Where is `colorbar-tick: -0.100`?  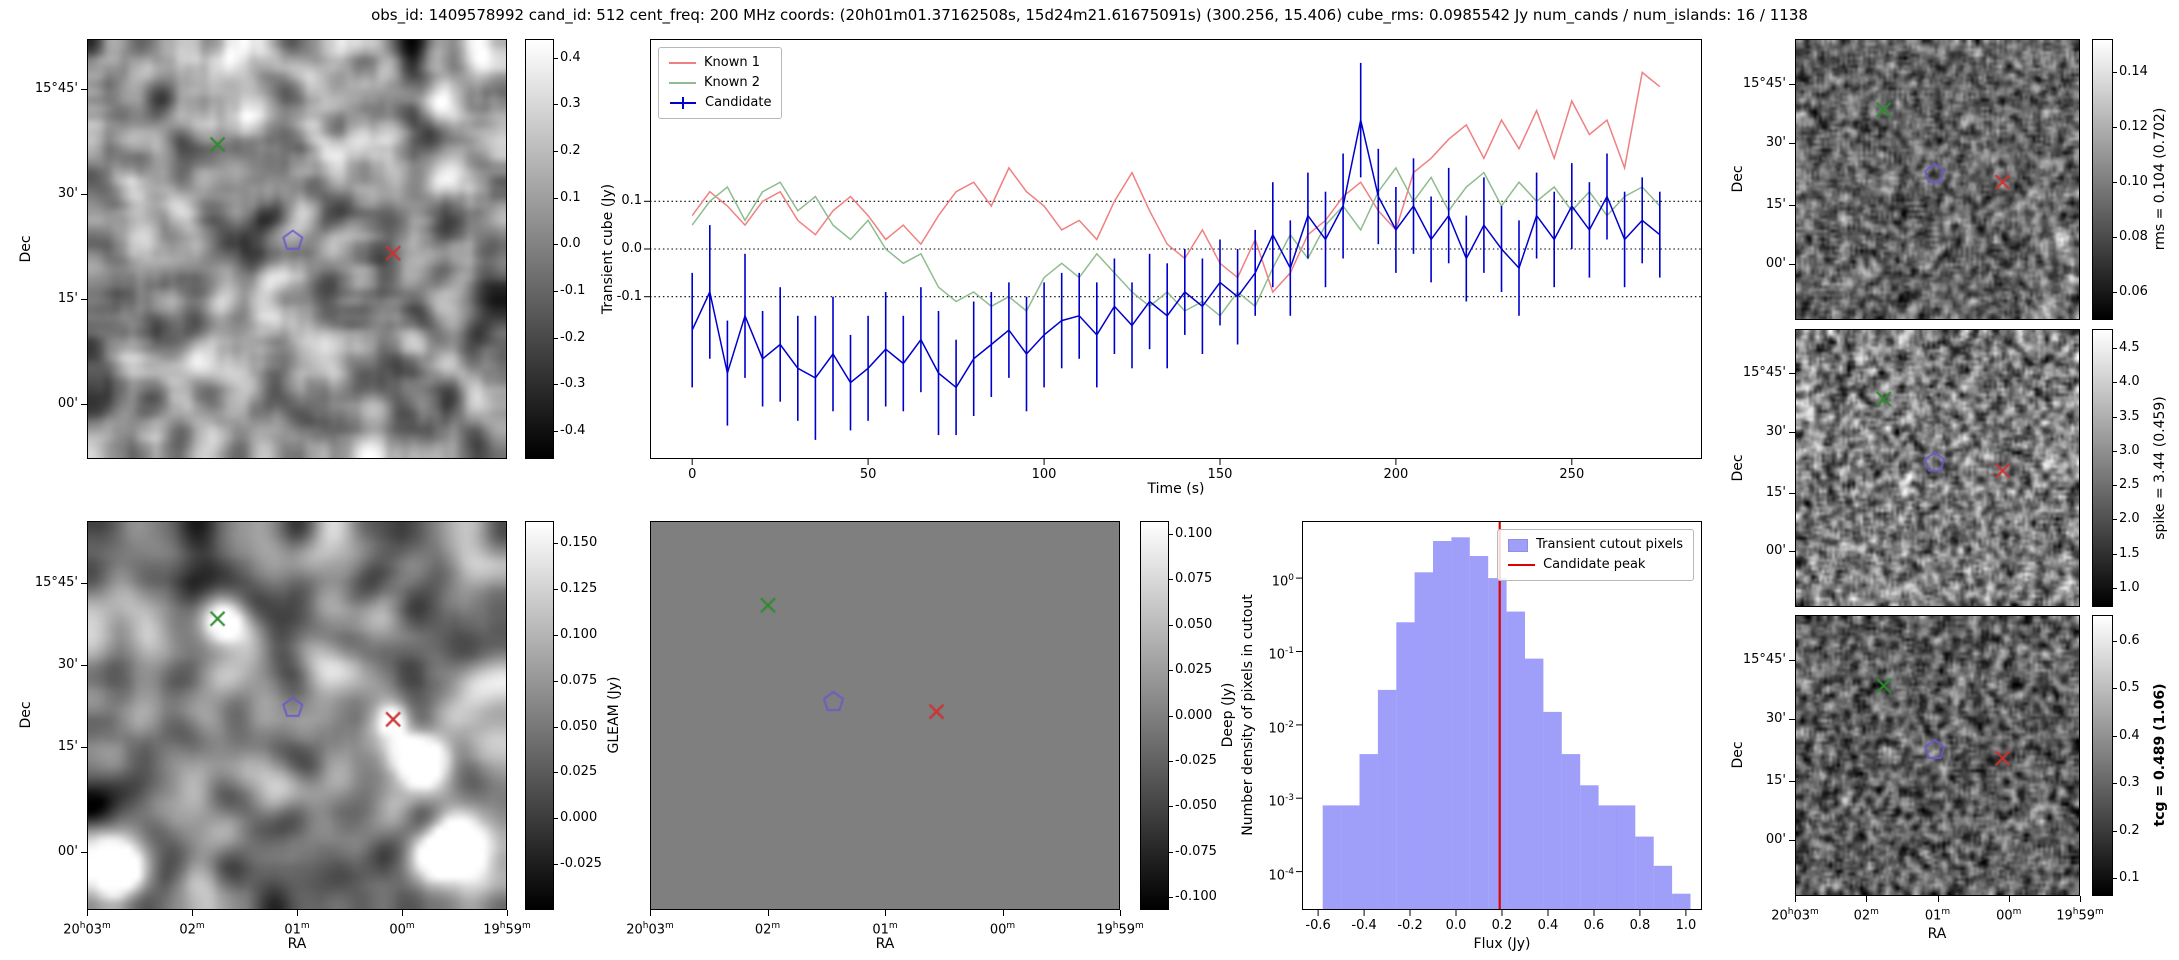 colorbar-tick: -0.100 is located at coordinates (1196, 897).